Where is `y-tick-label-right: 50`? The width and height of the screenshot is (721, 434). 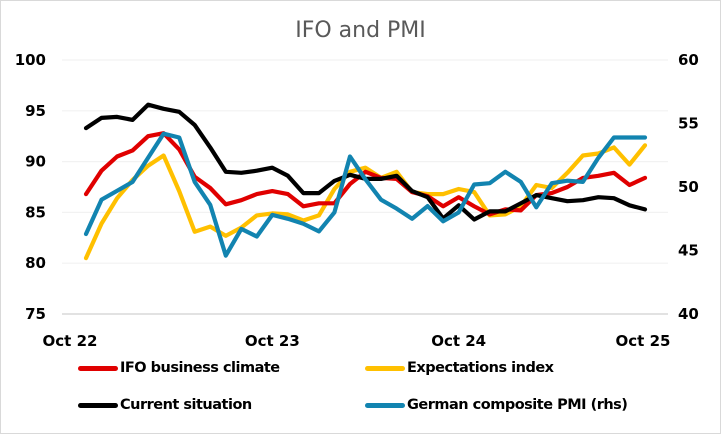 y-tick-label-right: 50 is located at coordinates (688, 187).